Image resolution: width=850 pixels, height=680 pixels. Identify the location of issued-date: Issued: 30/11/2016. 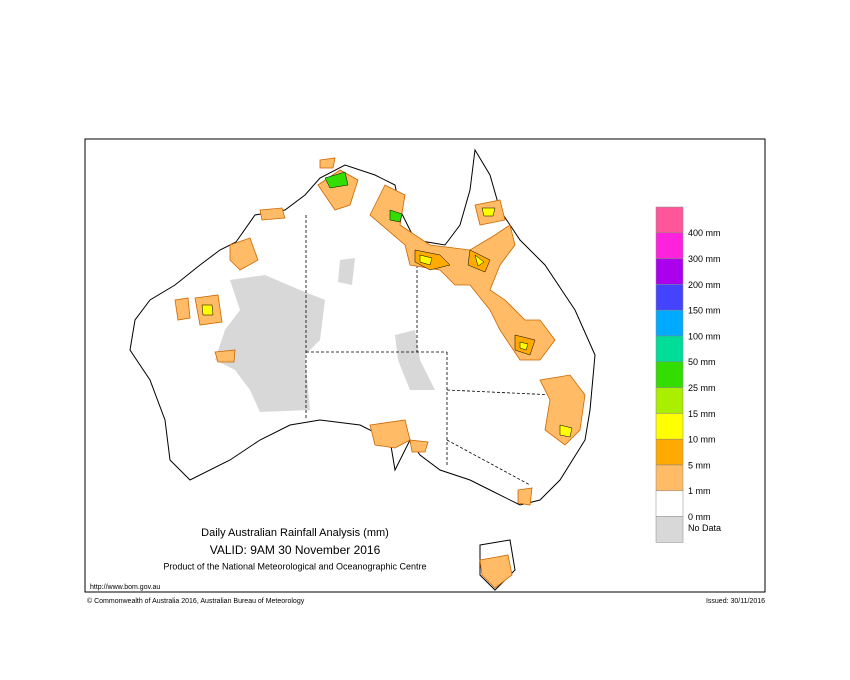
(735, 601).